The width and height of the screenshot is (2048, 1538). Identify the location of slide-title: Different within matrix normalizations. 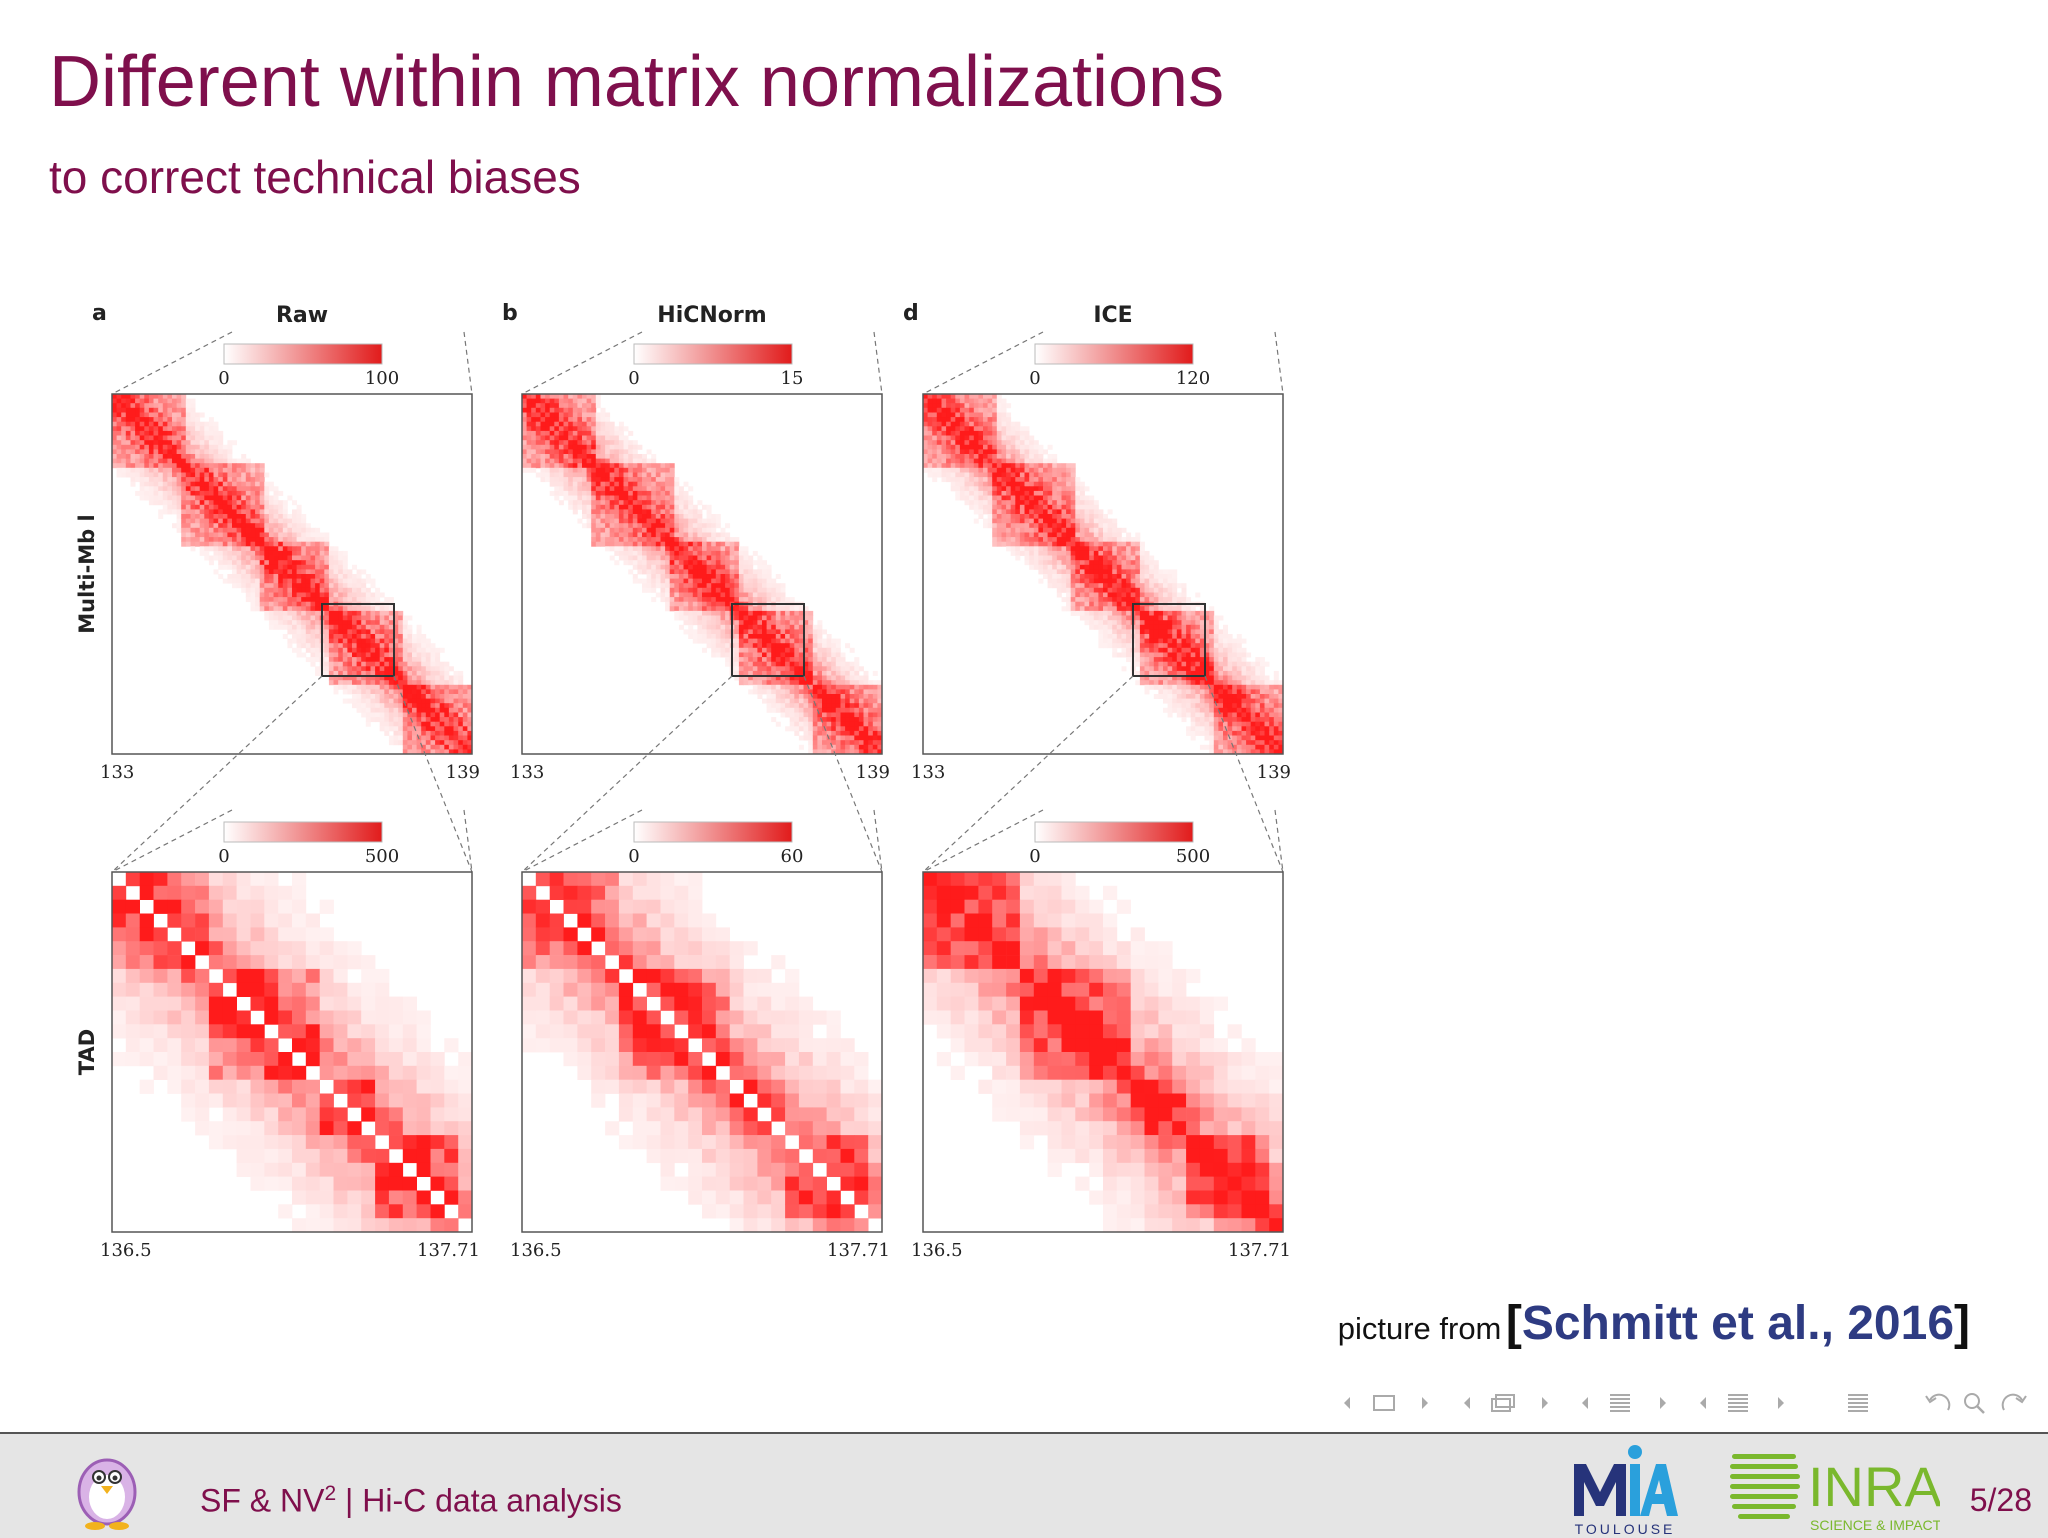
(637, 82).